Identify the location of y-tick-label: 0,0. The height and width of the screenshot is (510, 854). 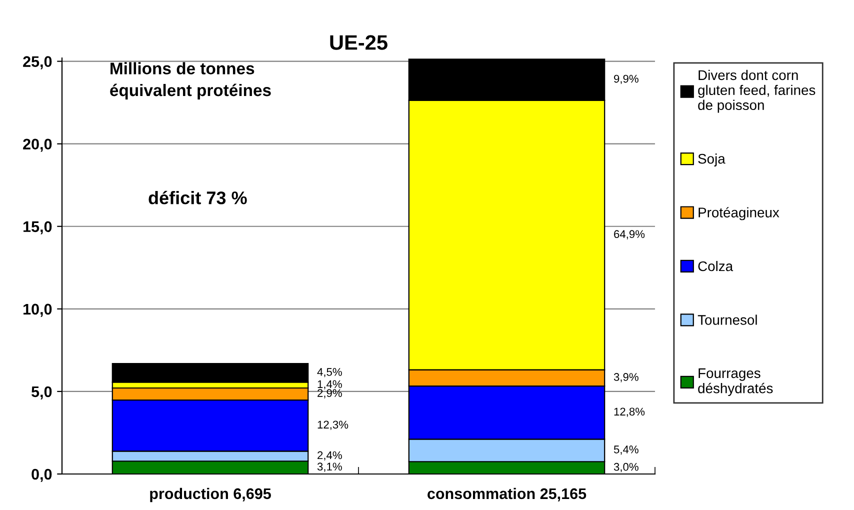
(42, 475).